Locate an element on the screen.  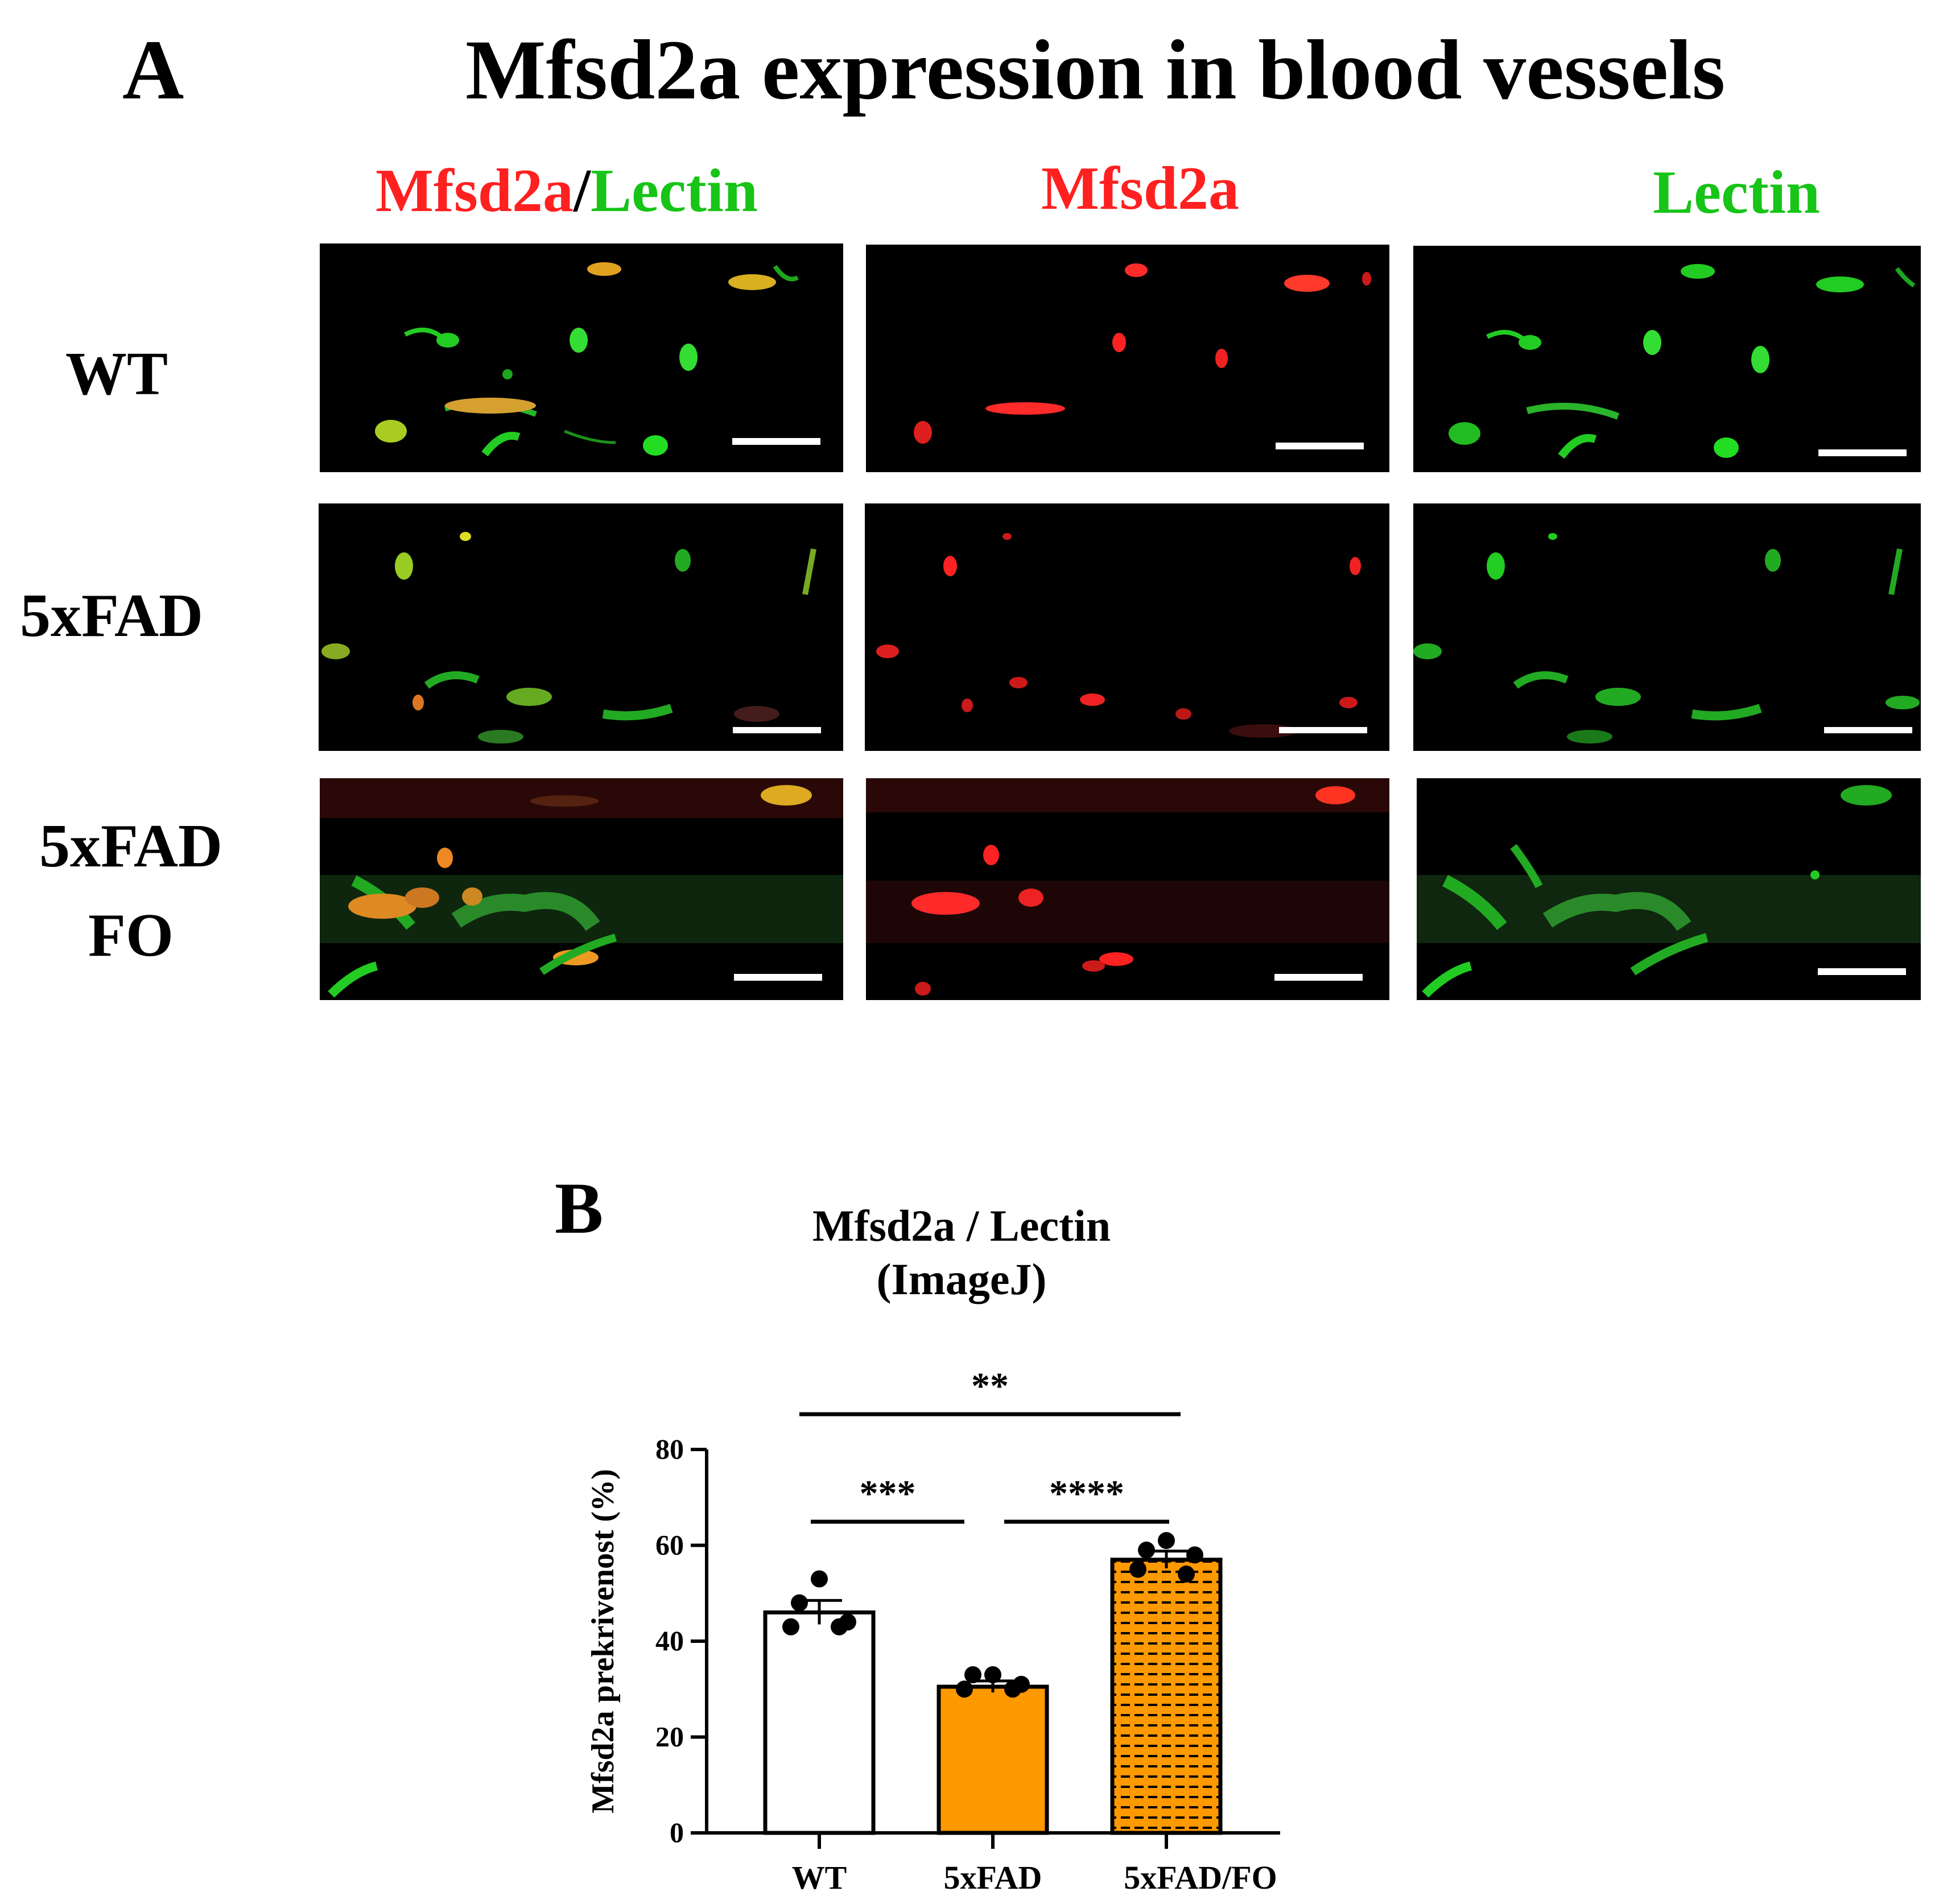
y-tick-label: 80 is located at coordinates (670, 1449).